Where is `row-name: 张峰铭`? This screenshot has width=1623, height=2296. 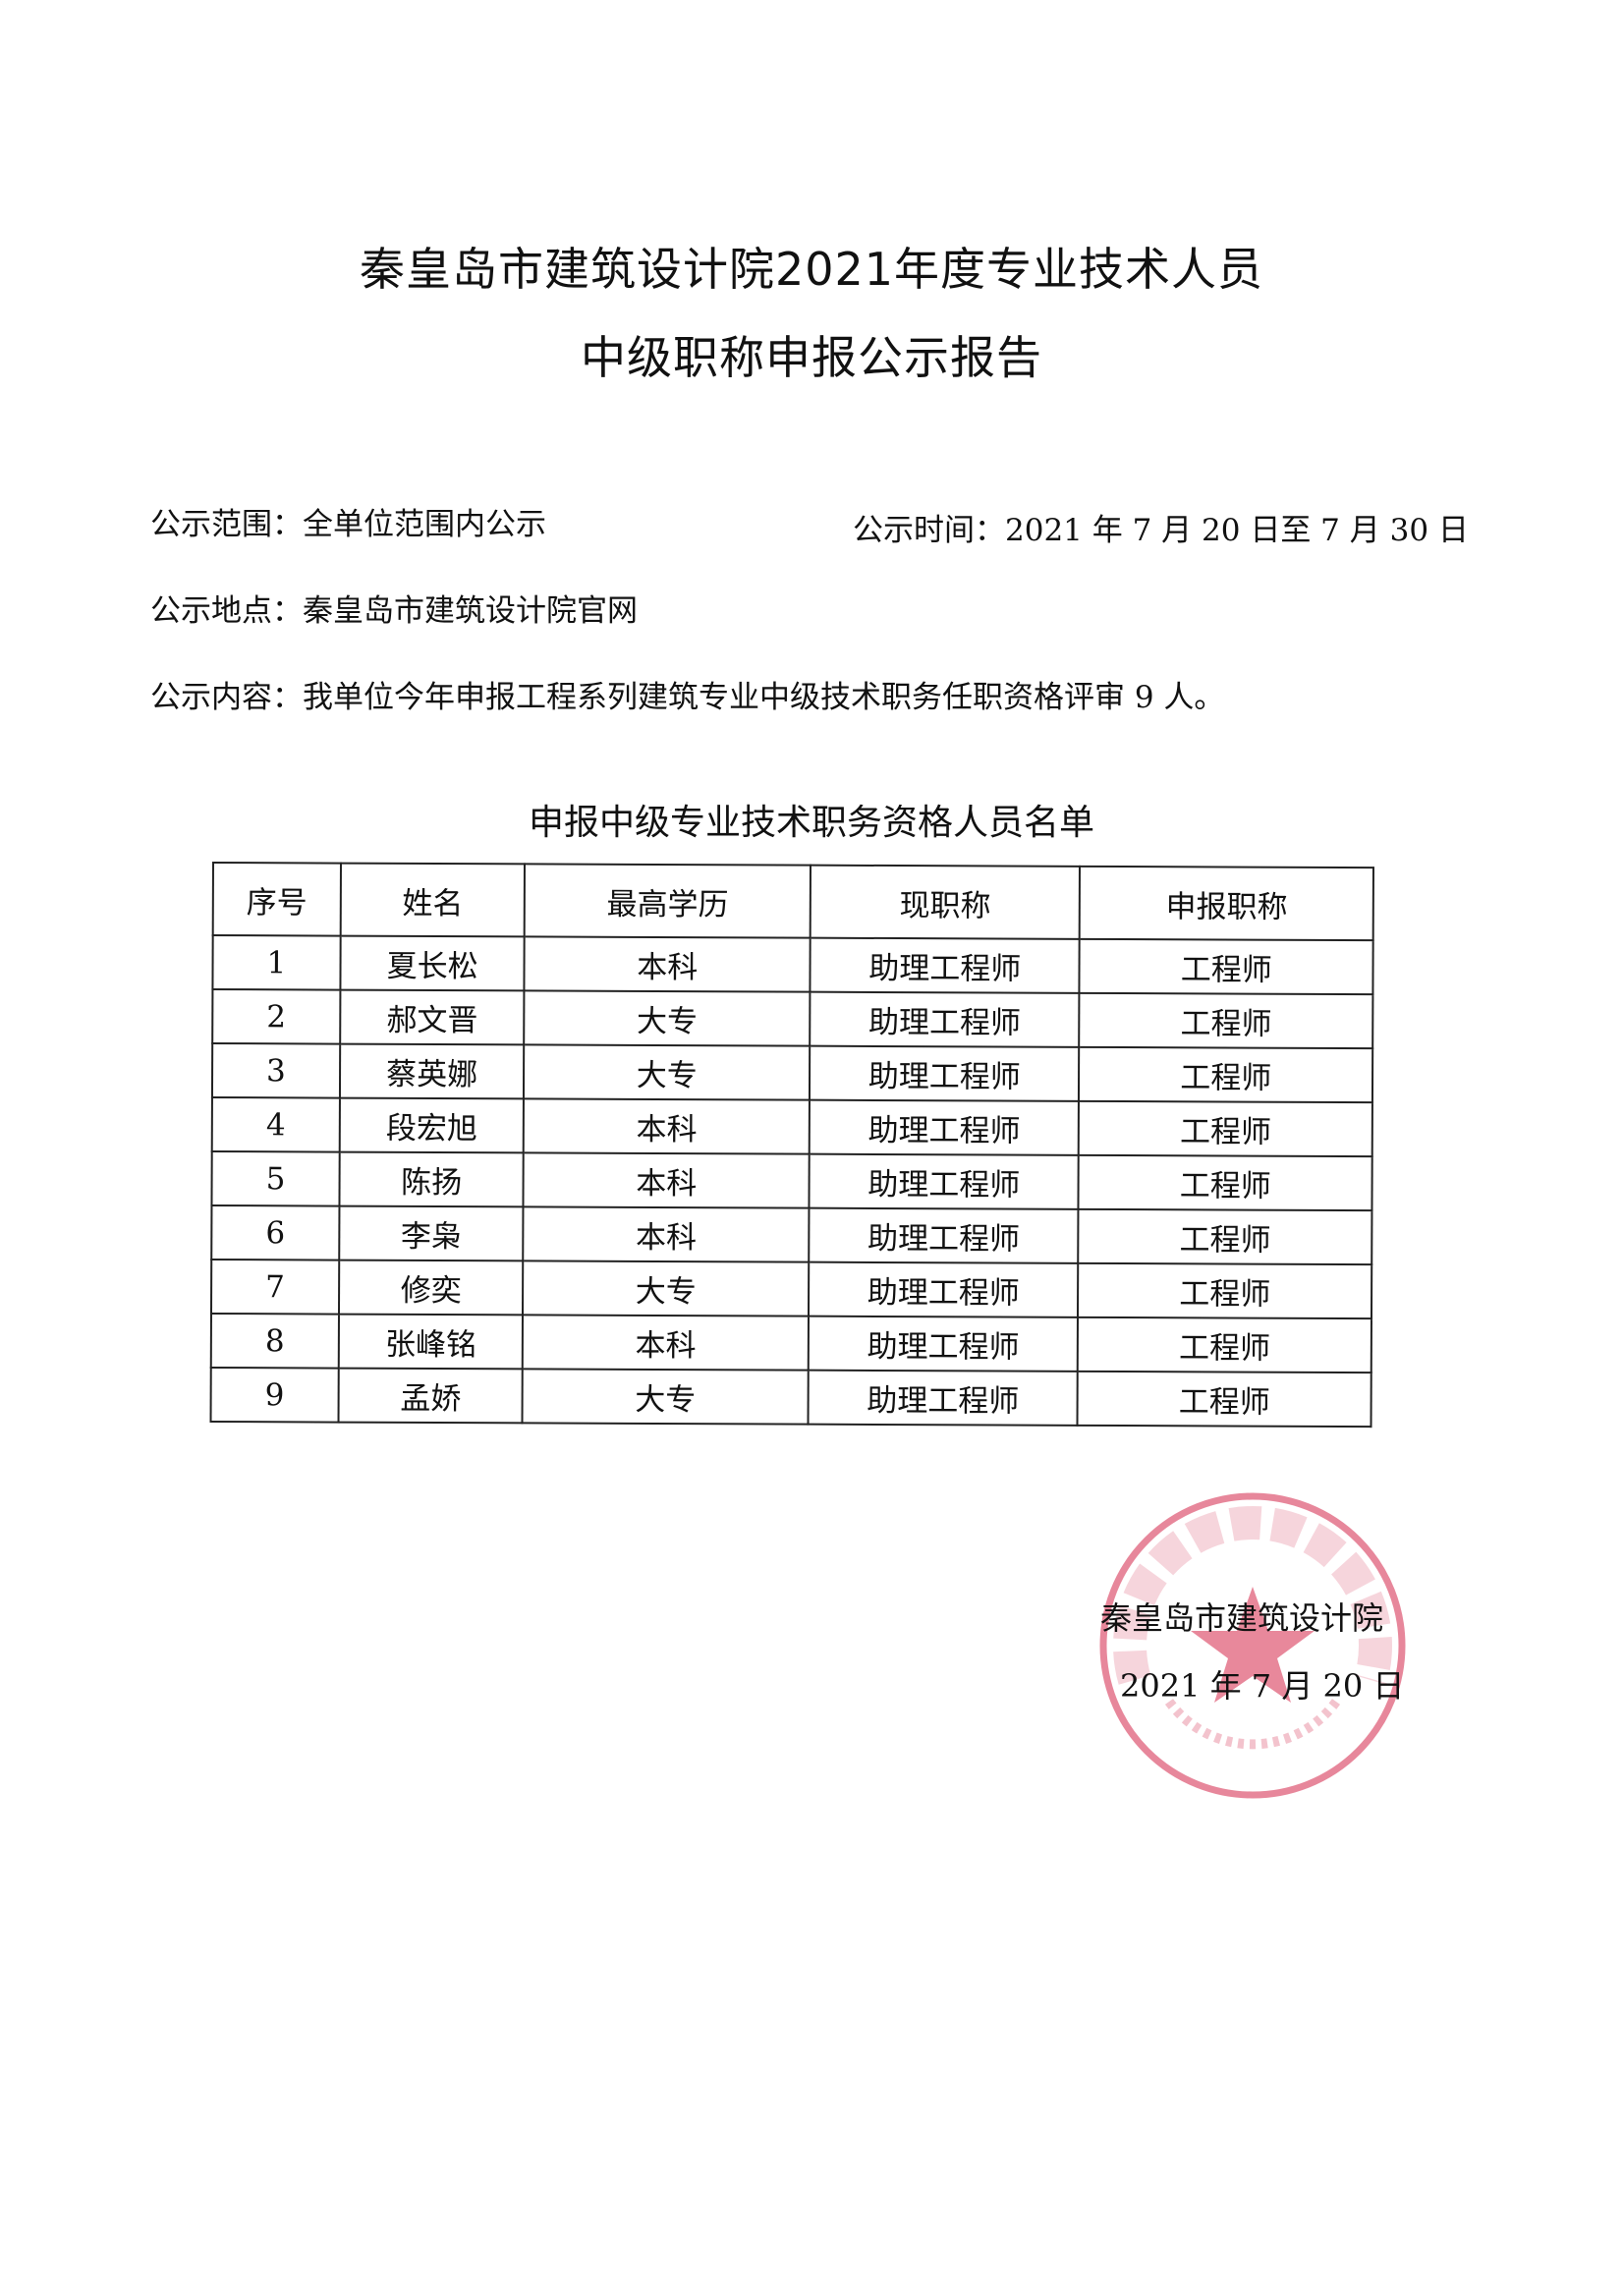
row-name: 张峰铭 is located at coordinates (431, 1342).